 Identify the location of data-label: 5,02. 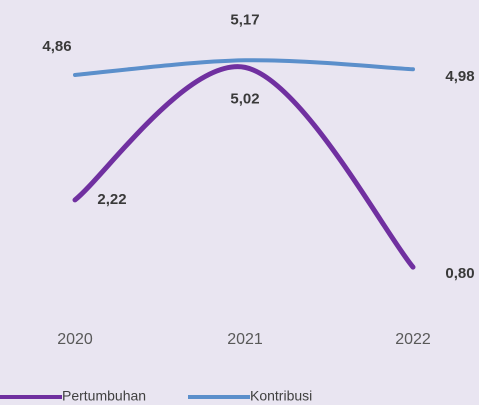
(244, 98).